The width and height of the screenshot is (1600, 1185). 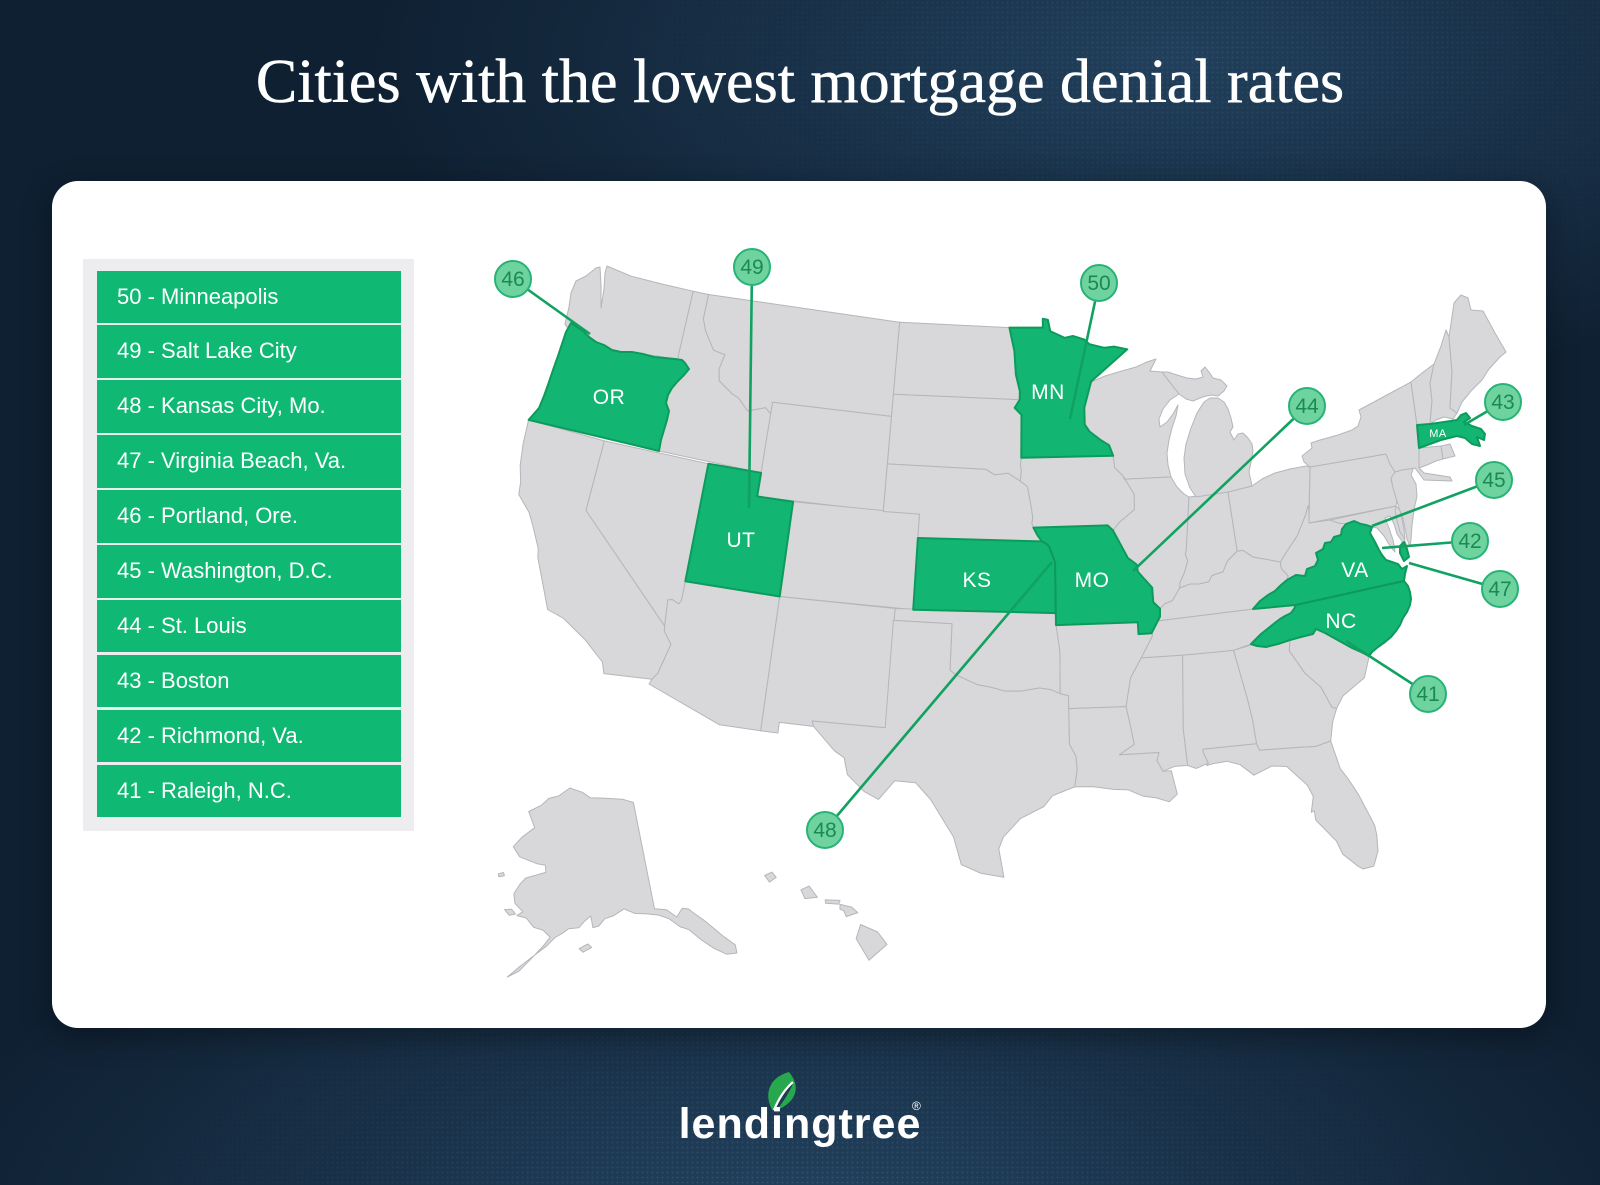 What do you see at coordinates (741, 540) in the screenshot?
I see `svg-text: UT` at bounding box center [741, 540].